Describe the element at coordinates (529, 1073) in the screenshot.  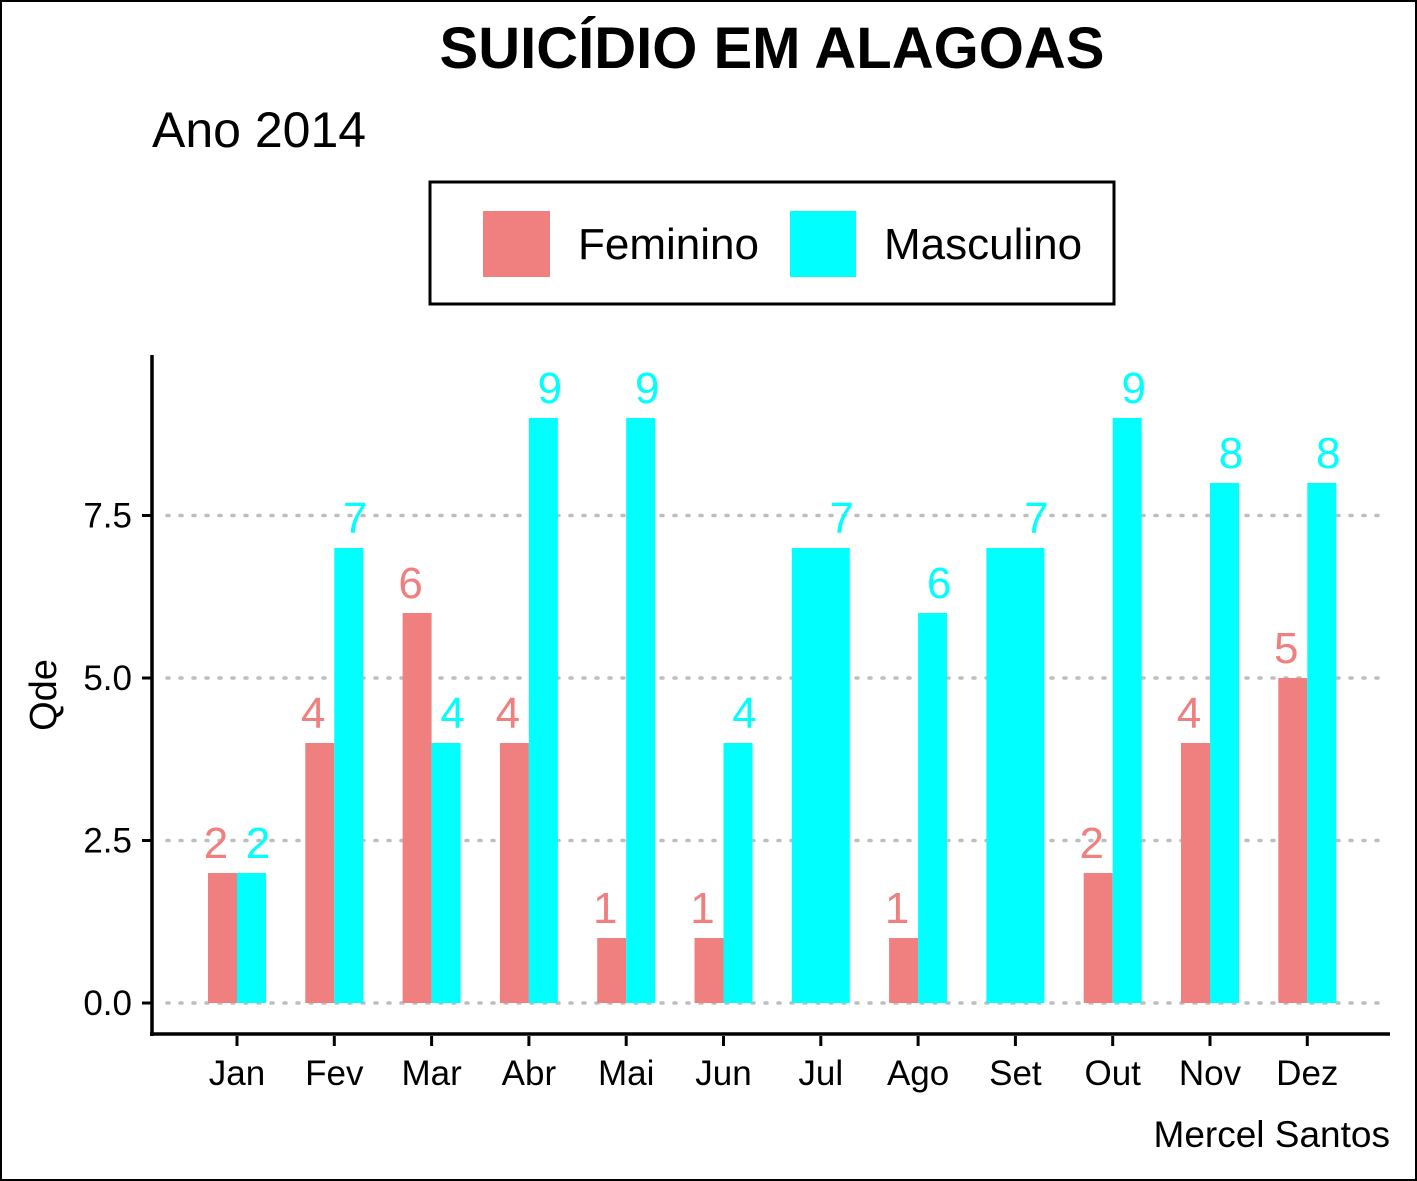
I see `x-tick-label-abr: Abr` at that location.